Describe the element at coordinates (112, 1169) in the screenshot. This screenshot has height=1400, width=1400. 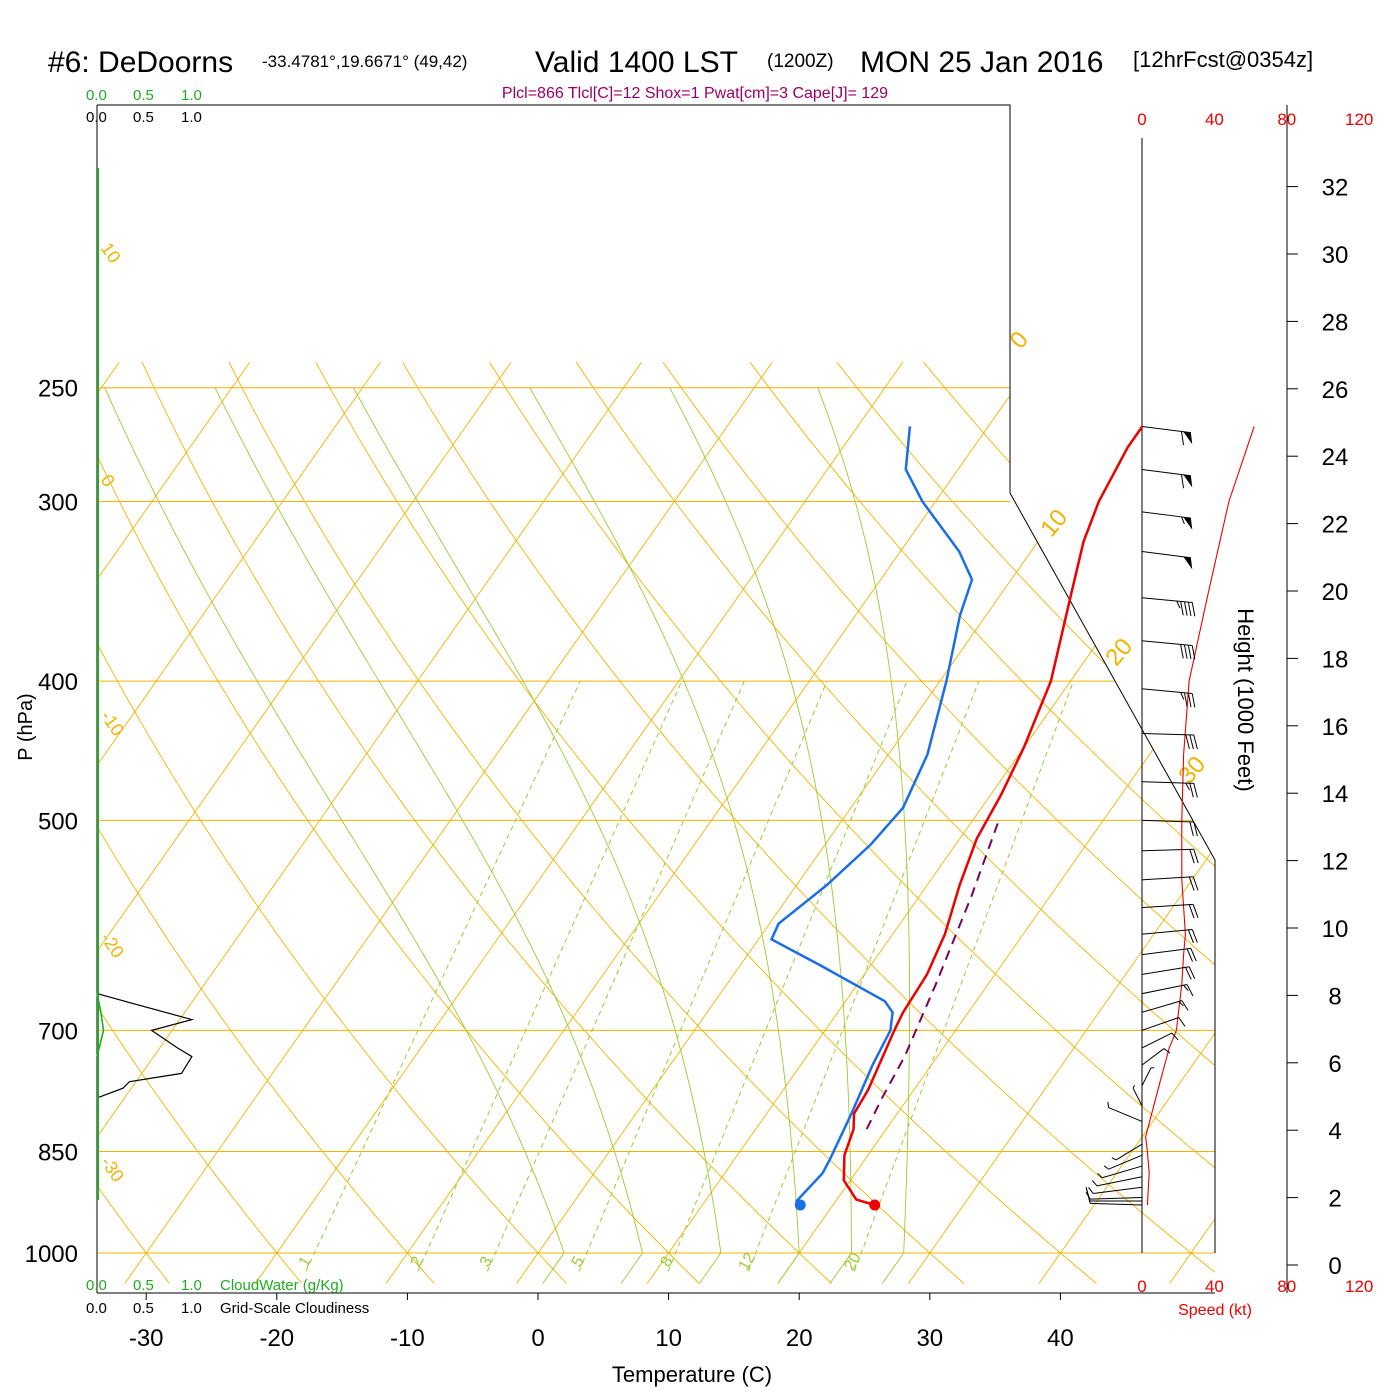
I see `theta-label: -30` at that location.